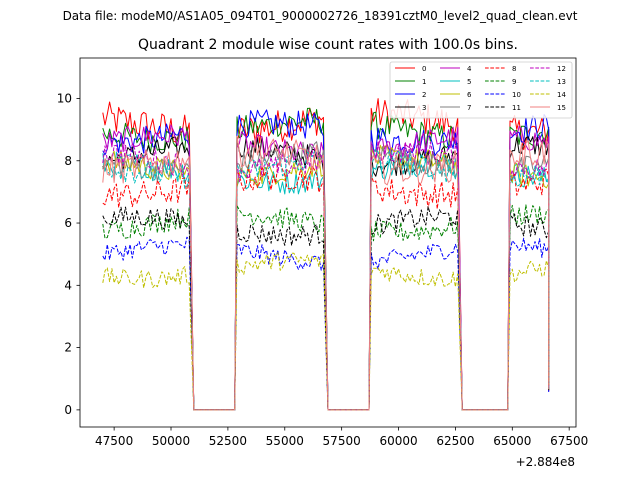 The width and height of the screenshot is (640, 480). I want to click on x-tick-label: 57500, so click(342, 441).